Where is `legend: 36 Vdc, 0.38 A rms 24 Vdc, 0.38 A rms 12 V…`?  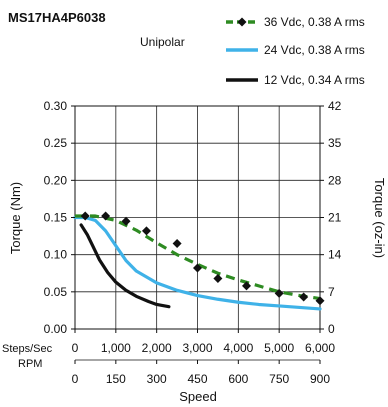
legend: 36 Vdc, 0.38 A rms 24 Vdc, 0.38 A rms 12 V… is located at coordinates (295, 51).